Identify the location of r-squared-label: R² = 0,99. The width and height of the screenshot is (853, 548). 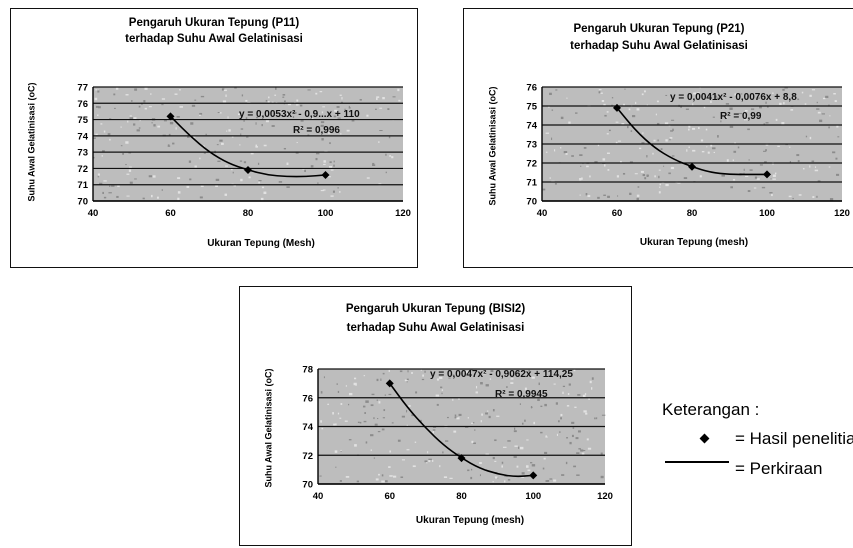
(741, 116).